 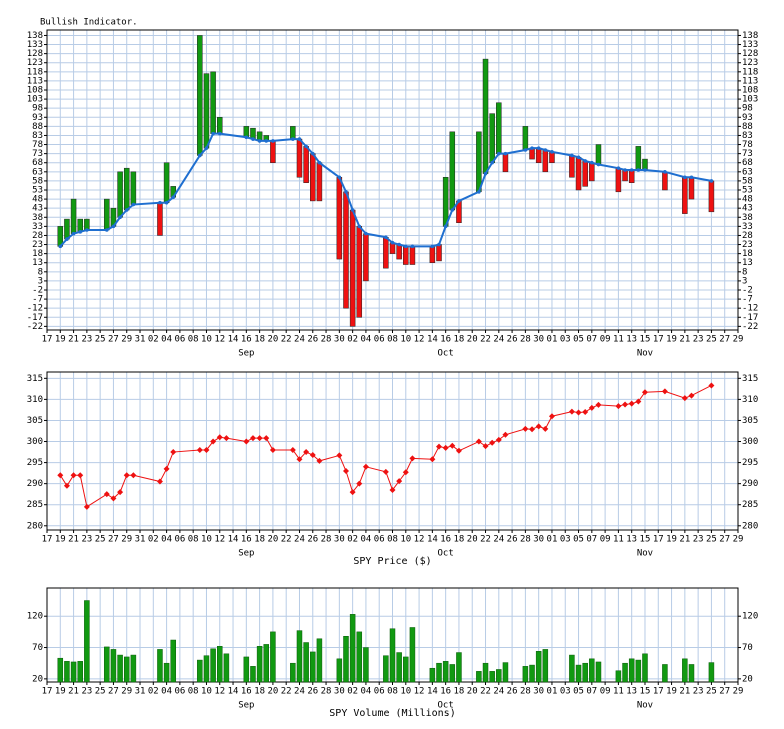 I want to click on month-label: Oct, so click(x=446, y=706).